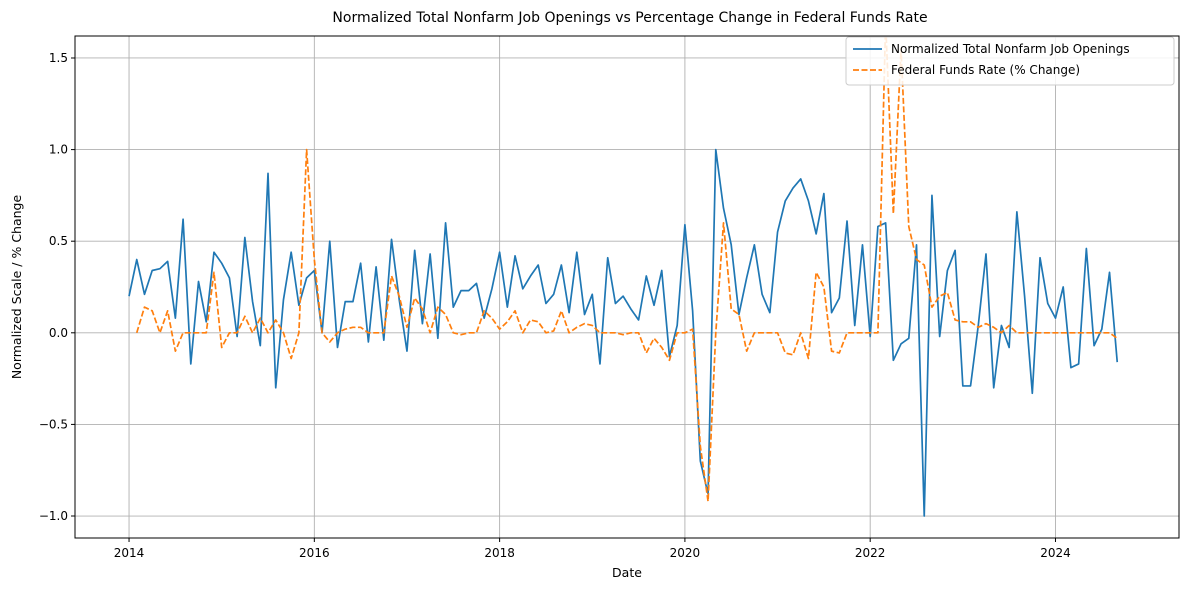  Describe the element at coordinates (58, 150) in the screenshot. I see `y-tick-label: 1.0` at that location.